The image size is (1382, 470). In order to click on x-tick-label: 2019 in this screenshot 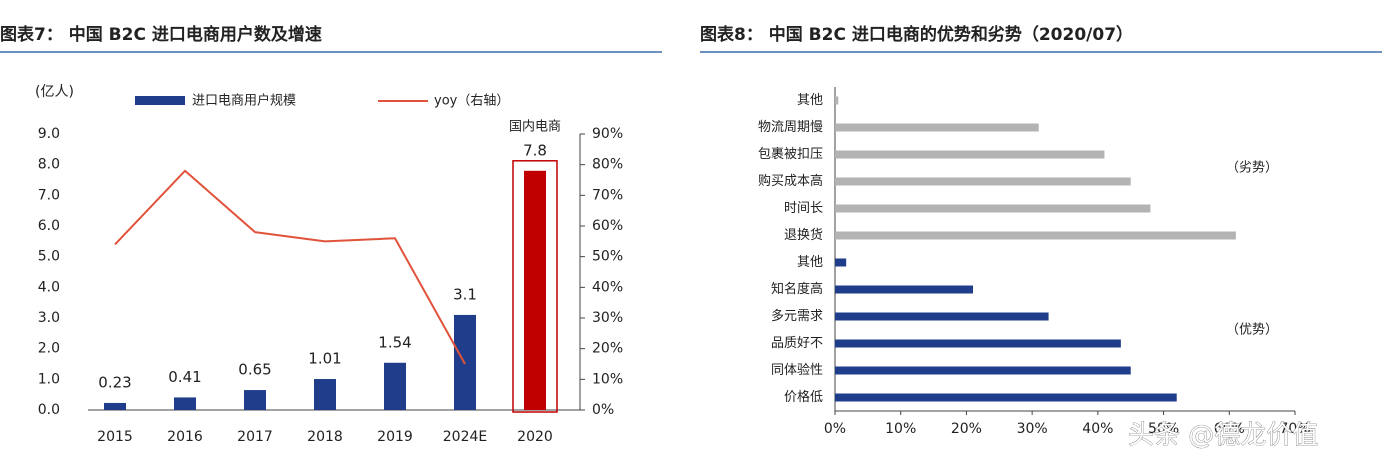, I will do `click(395, 437)`.